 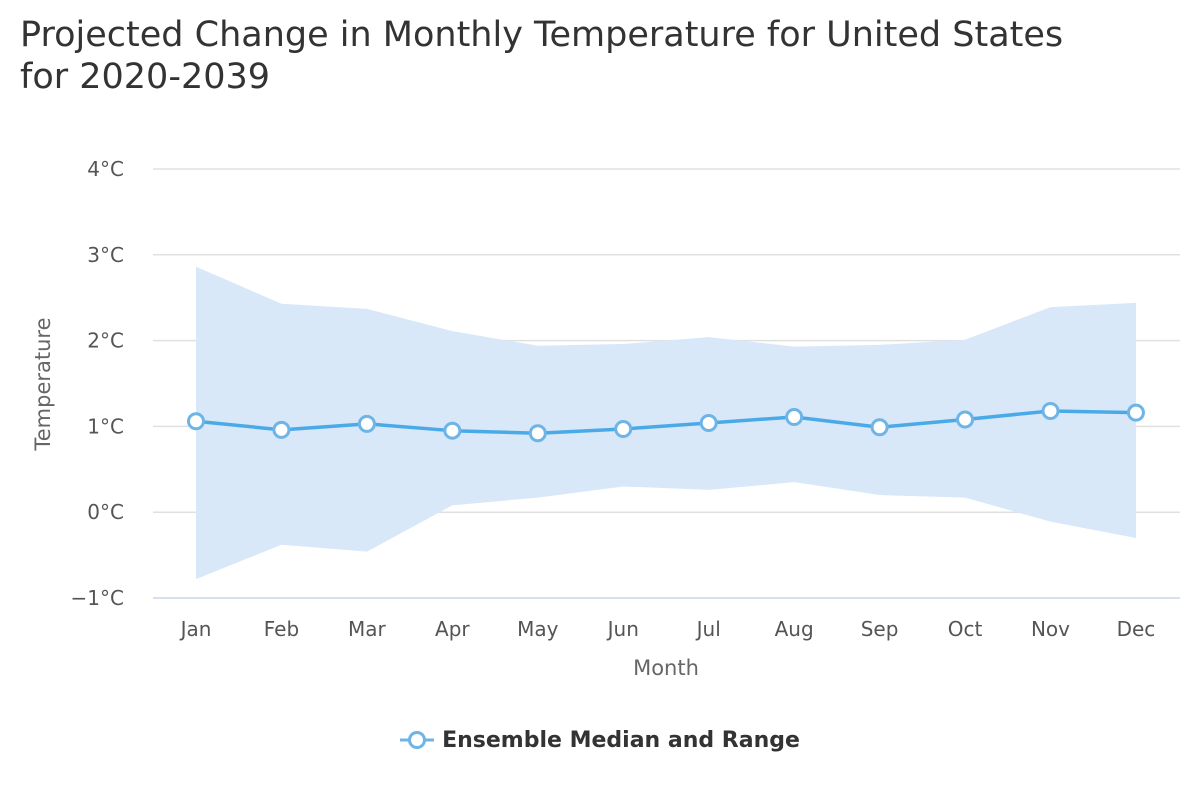 I want to click on x-tick-label: Apr, so click(x=452, y=629).